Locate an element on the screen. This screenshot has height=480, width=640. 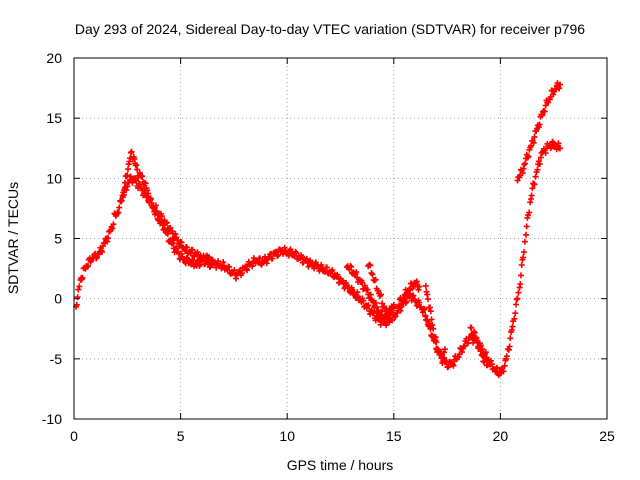
y-tick-label: 5 is located at coordinates (58, 239).